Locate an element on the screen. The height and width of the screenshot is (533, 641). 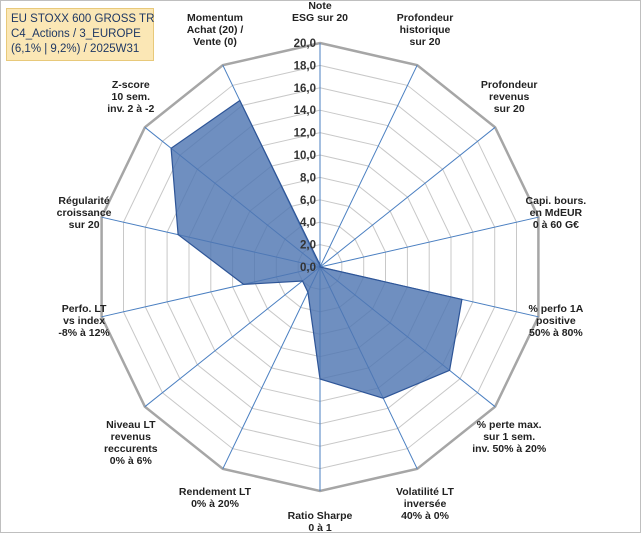
axis-label-line: vs index is located at coordinates (84, 321).